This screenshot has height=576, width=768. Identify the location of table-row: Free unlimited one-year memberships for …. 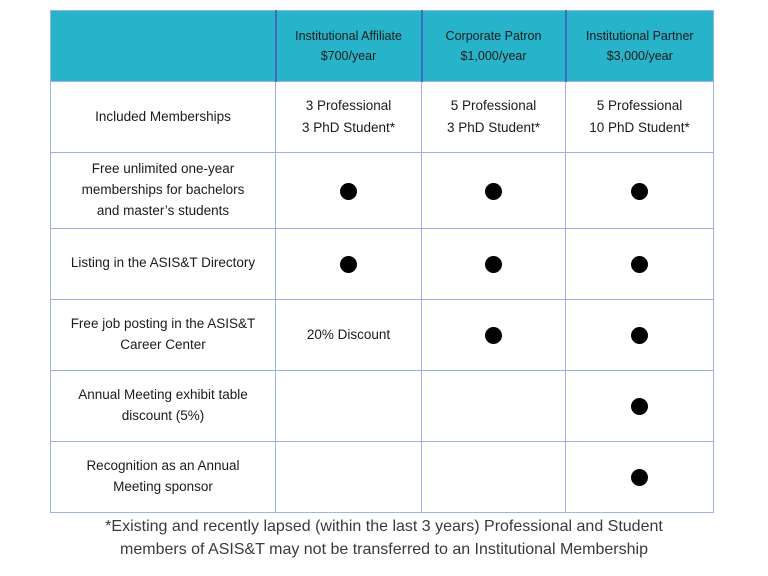
(382, 190).